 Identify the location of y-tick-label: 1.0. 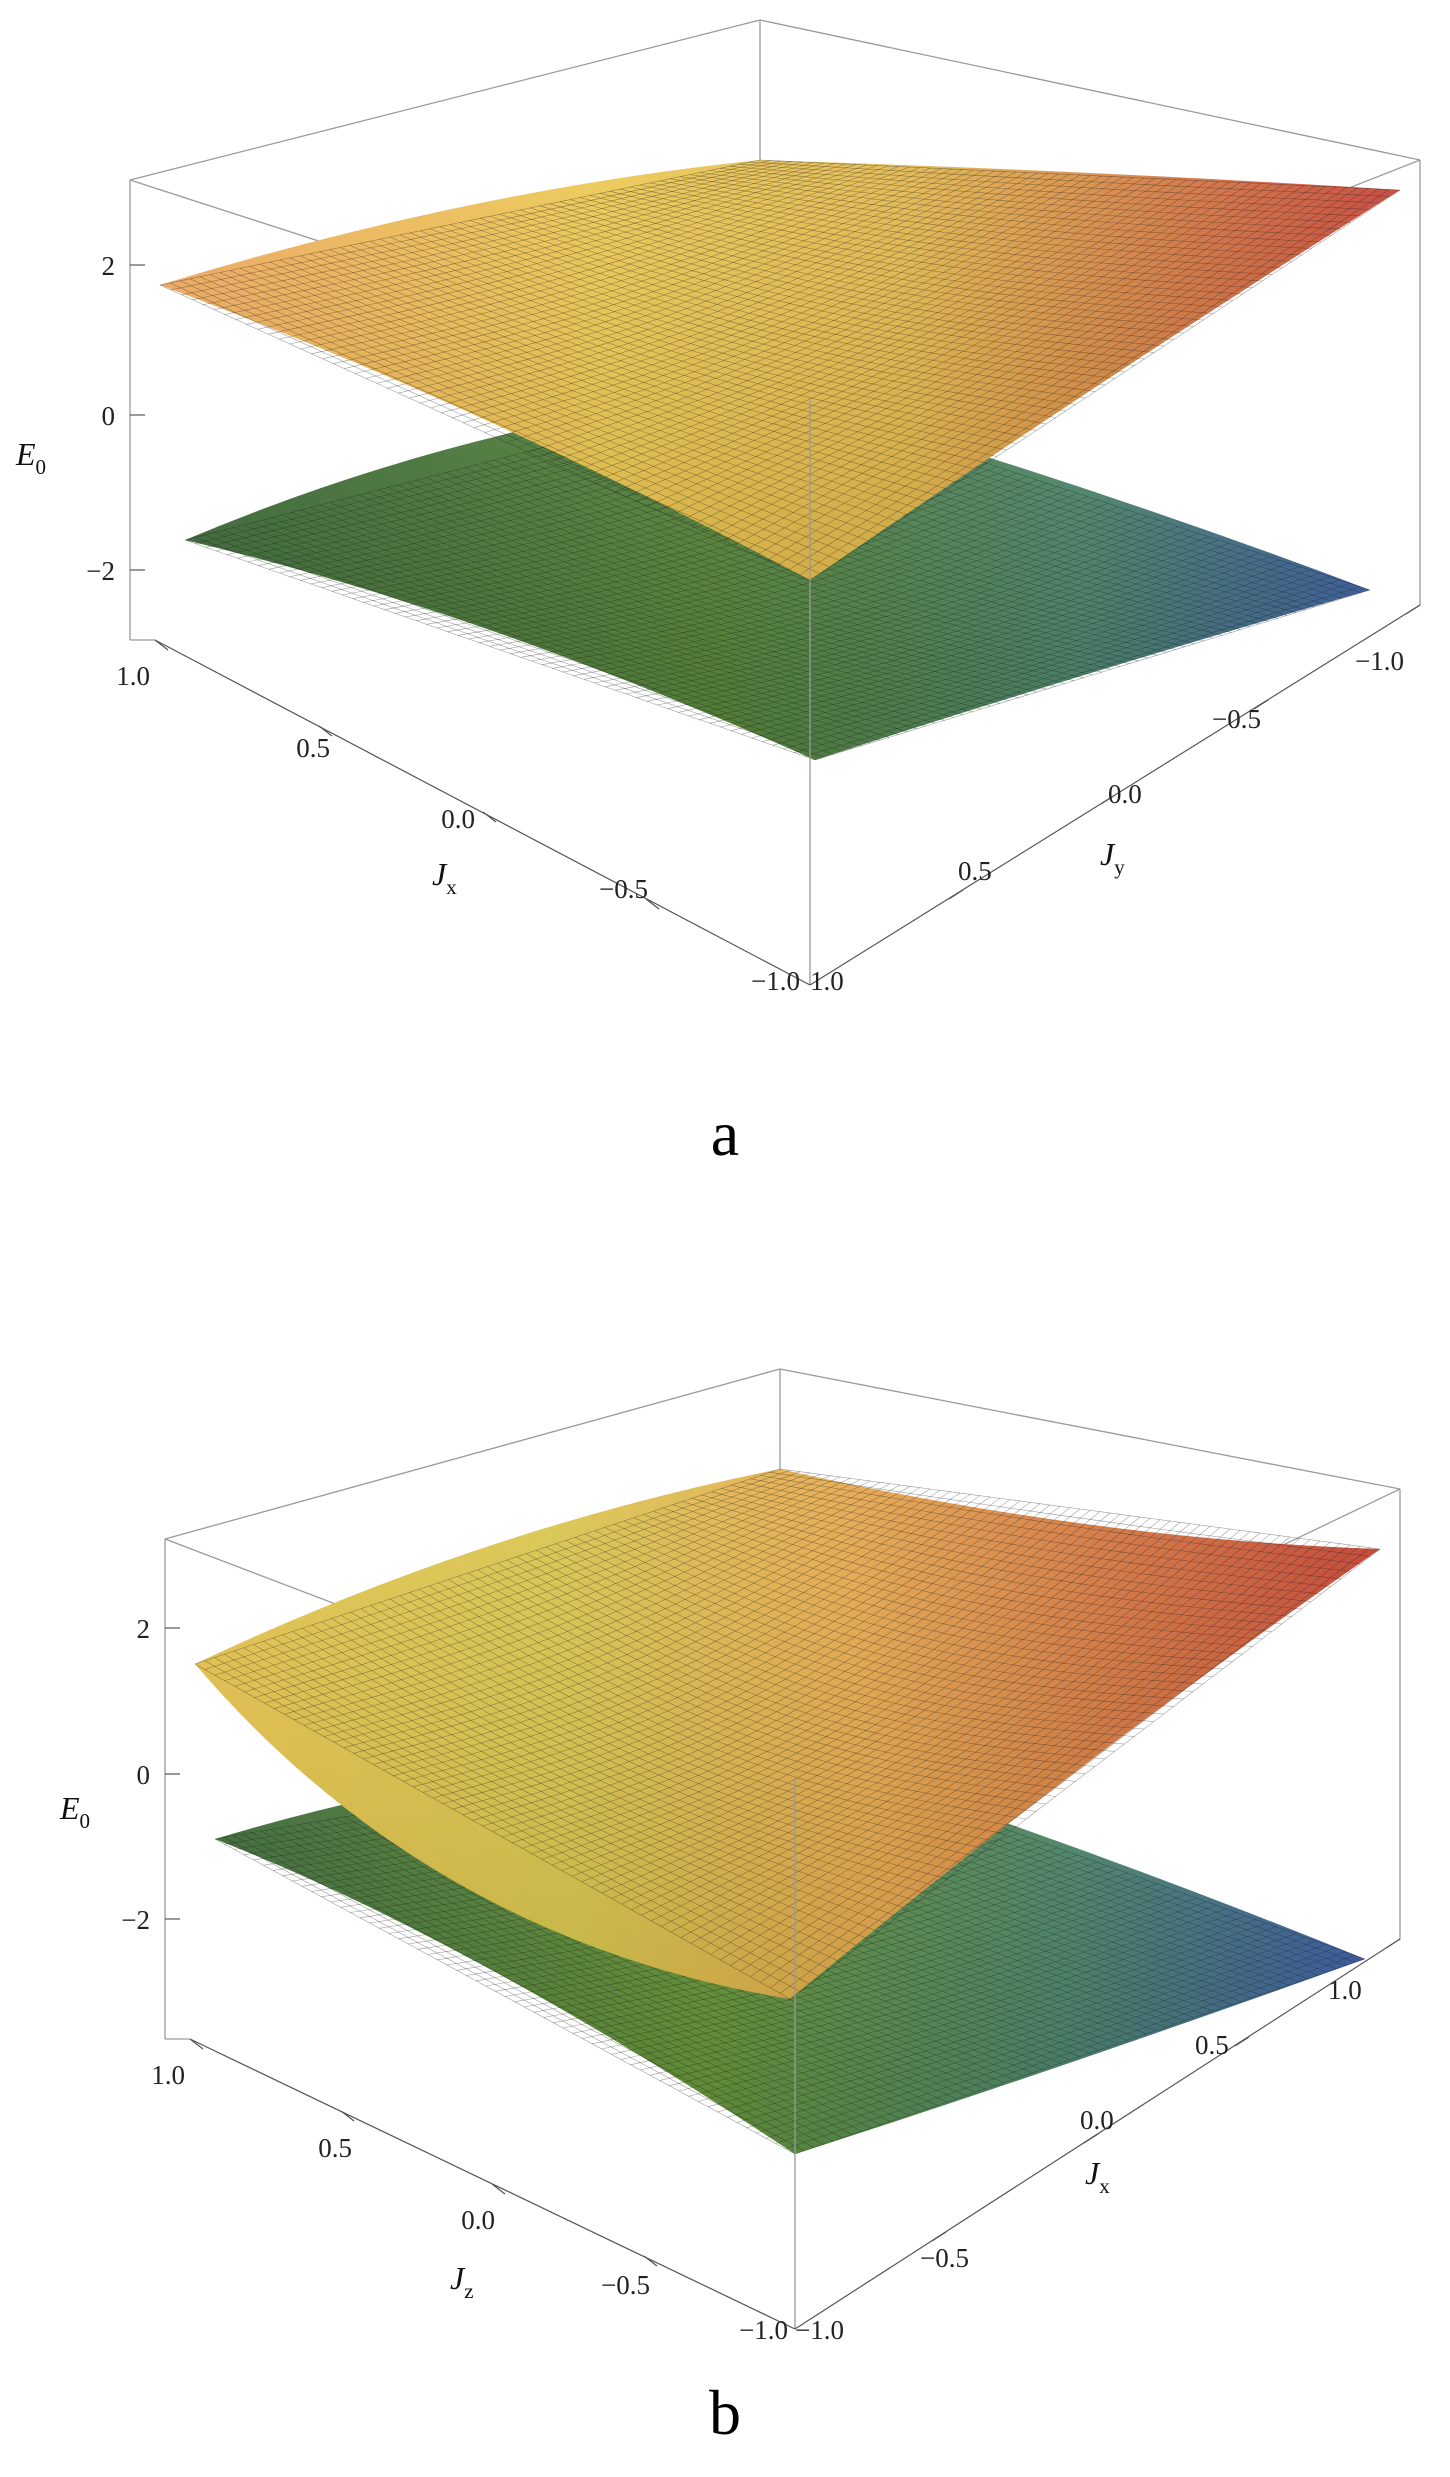
(1345, 1990).